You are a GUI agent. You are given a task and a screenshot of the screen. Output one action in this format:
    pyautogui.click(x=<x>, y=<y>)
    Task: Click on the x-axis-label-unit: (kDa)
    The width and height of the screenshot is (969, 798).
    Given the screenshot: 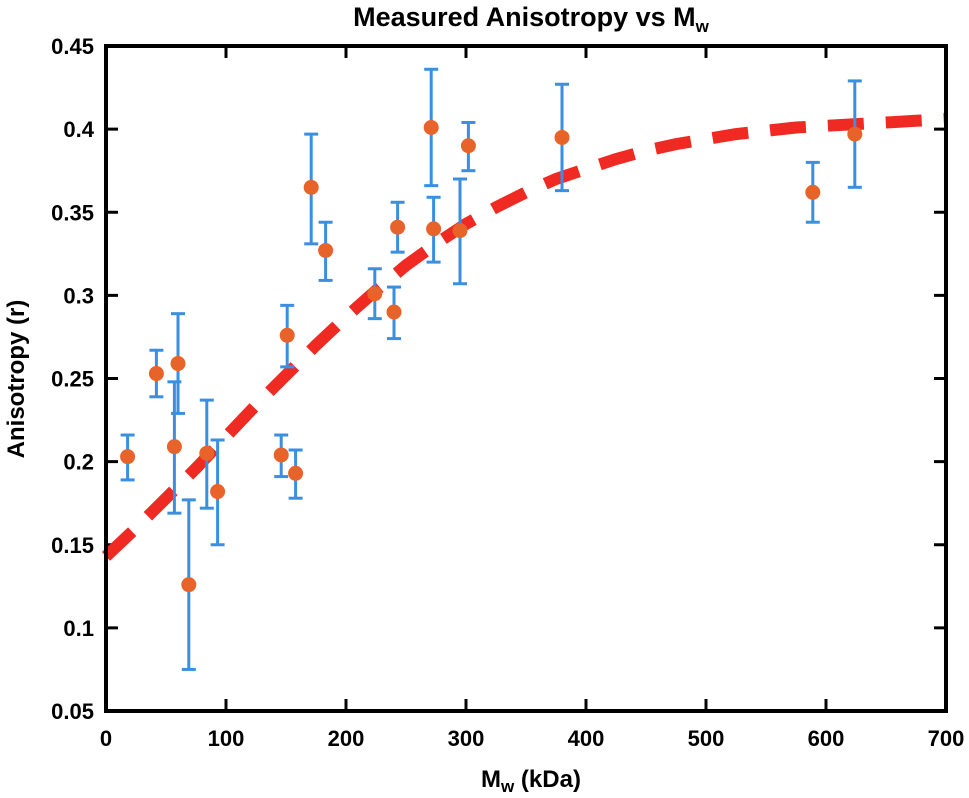 What is the action you would take?
    pyautogui.click(x=547, y=779)
    